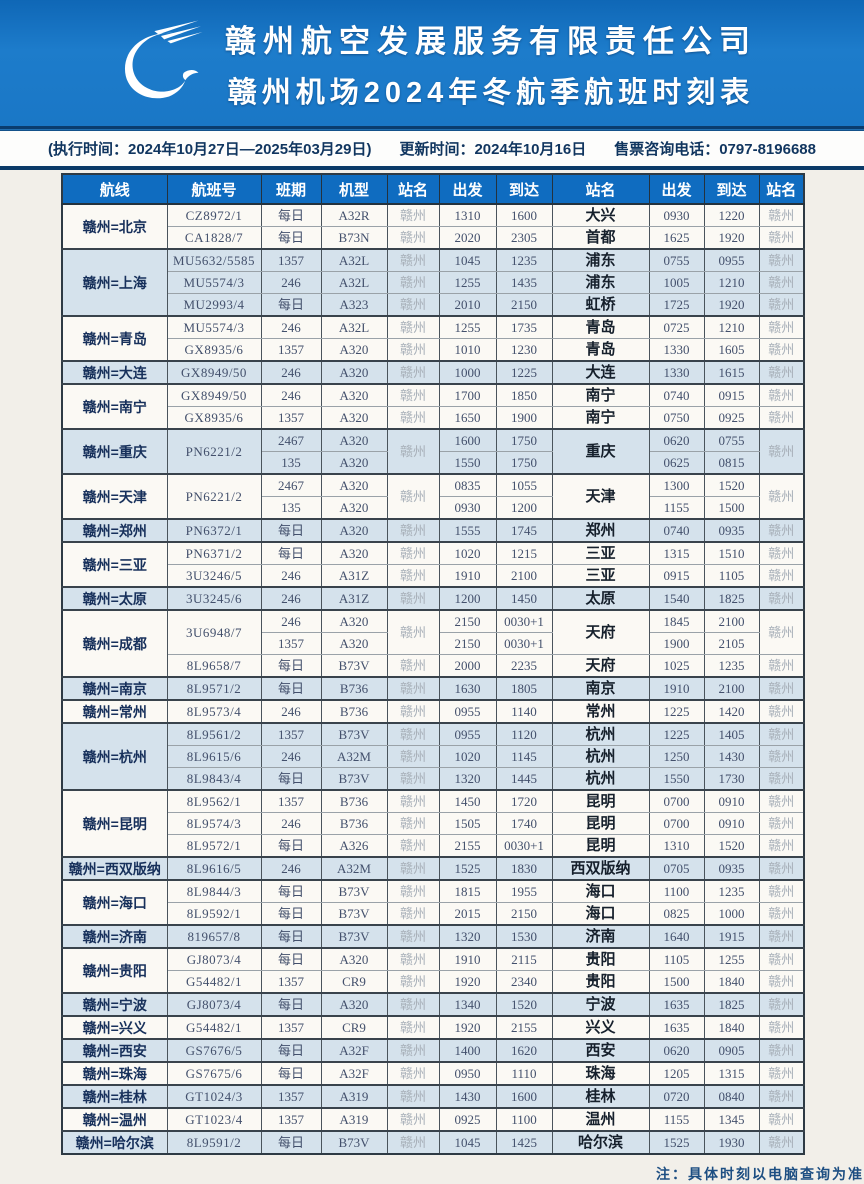 The height and width of the screenshot is (1184, 864). I want to click on column-header: 出发, so click(676, 189).